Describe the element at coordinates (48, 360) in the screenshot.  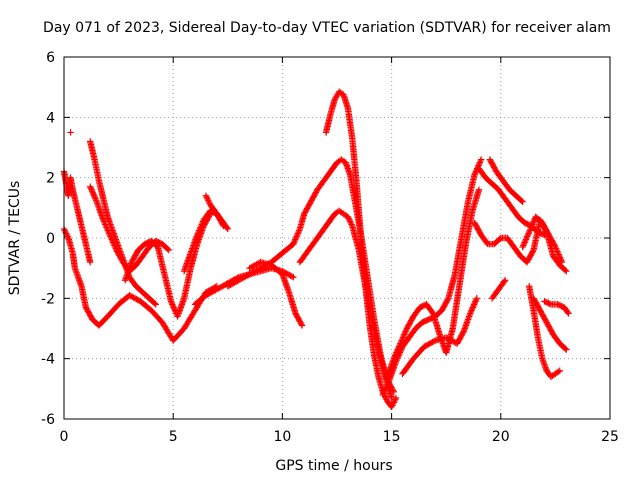
I see `y-tick-label: -4` at that location.